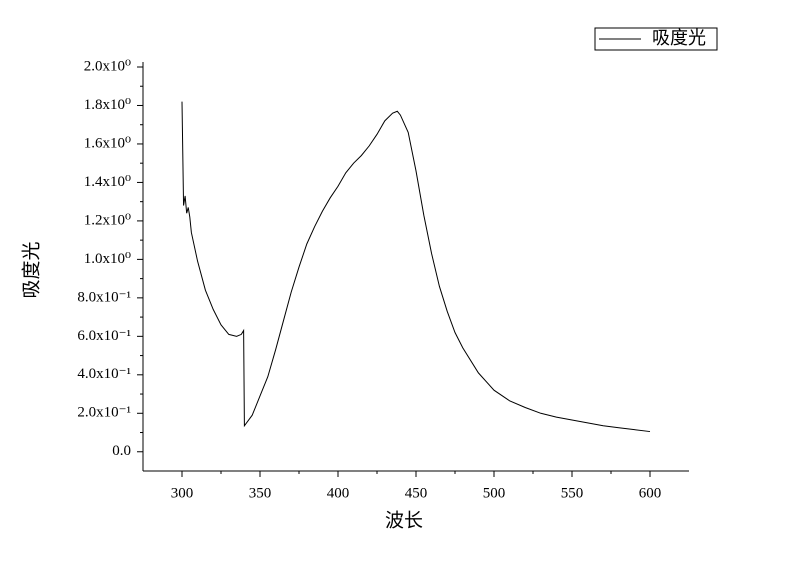 The height and width of the screenshot is (565, 800). Describe the element at coordinates (182, 493) in the screenshot. I see `x-tick-label: 300` at that location.